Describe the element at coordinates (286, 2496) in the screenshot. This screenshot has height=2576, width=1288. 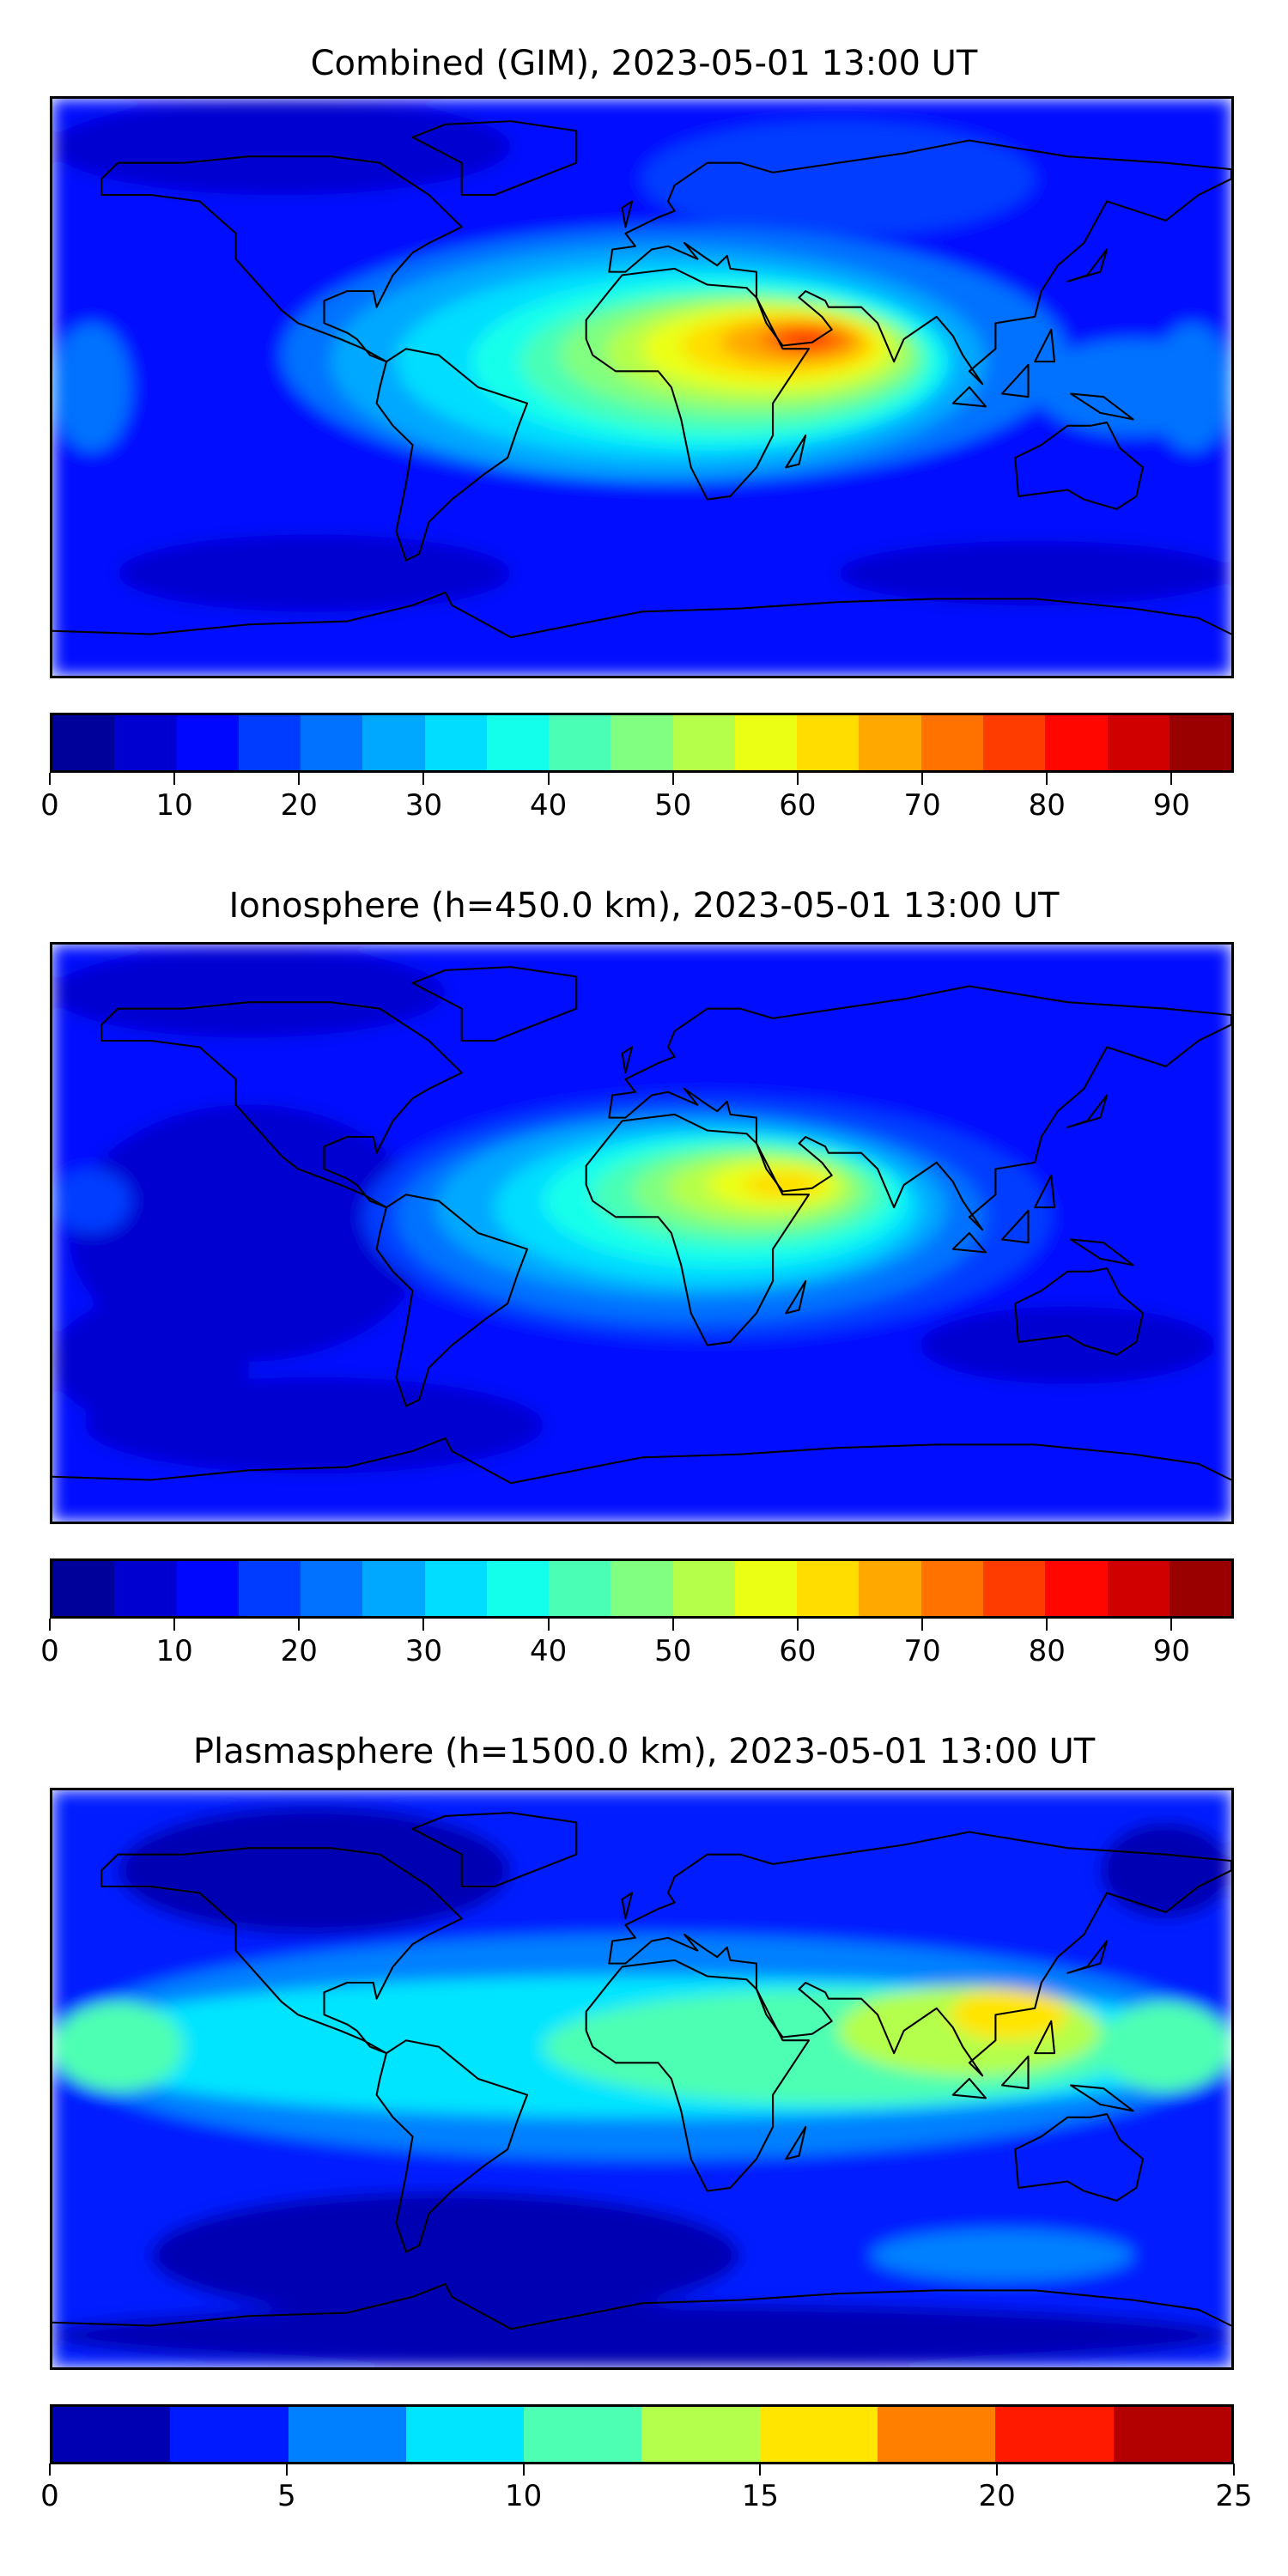
I see `colorbar-tick-label: 5` at that location.